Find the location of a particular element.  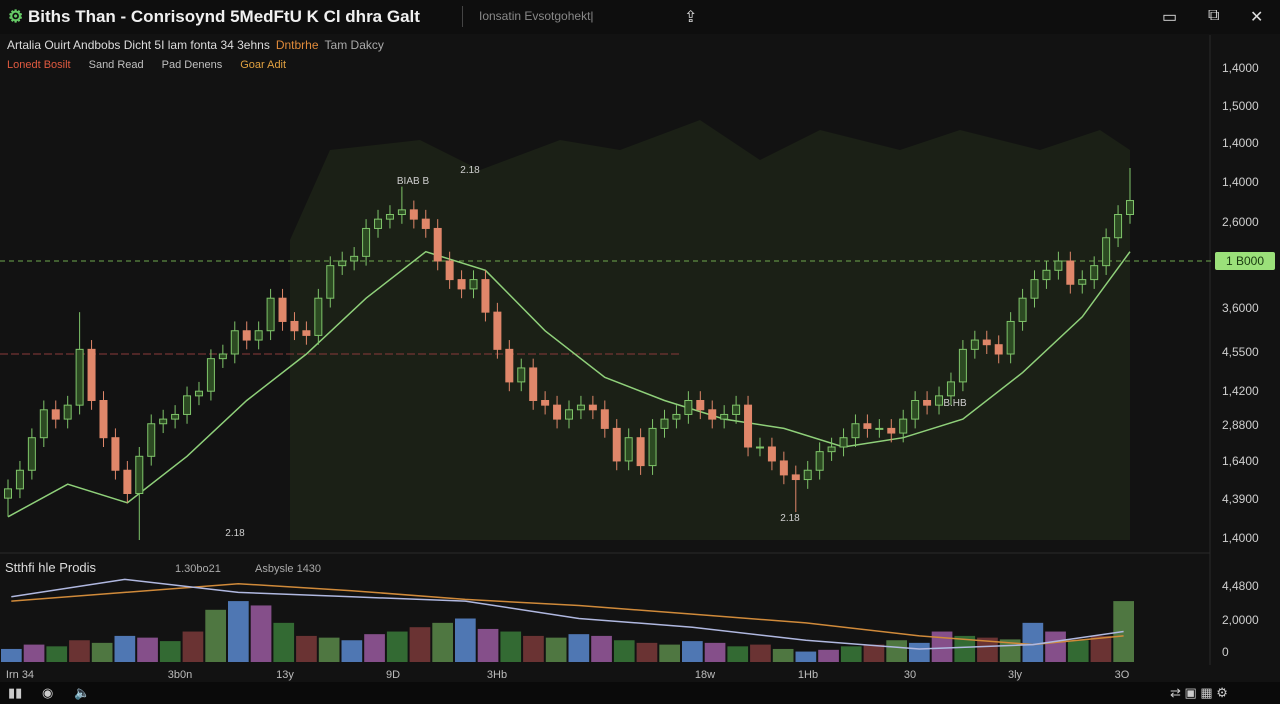

time-label: 13y is located at coordinates (285, 675).